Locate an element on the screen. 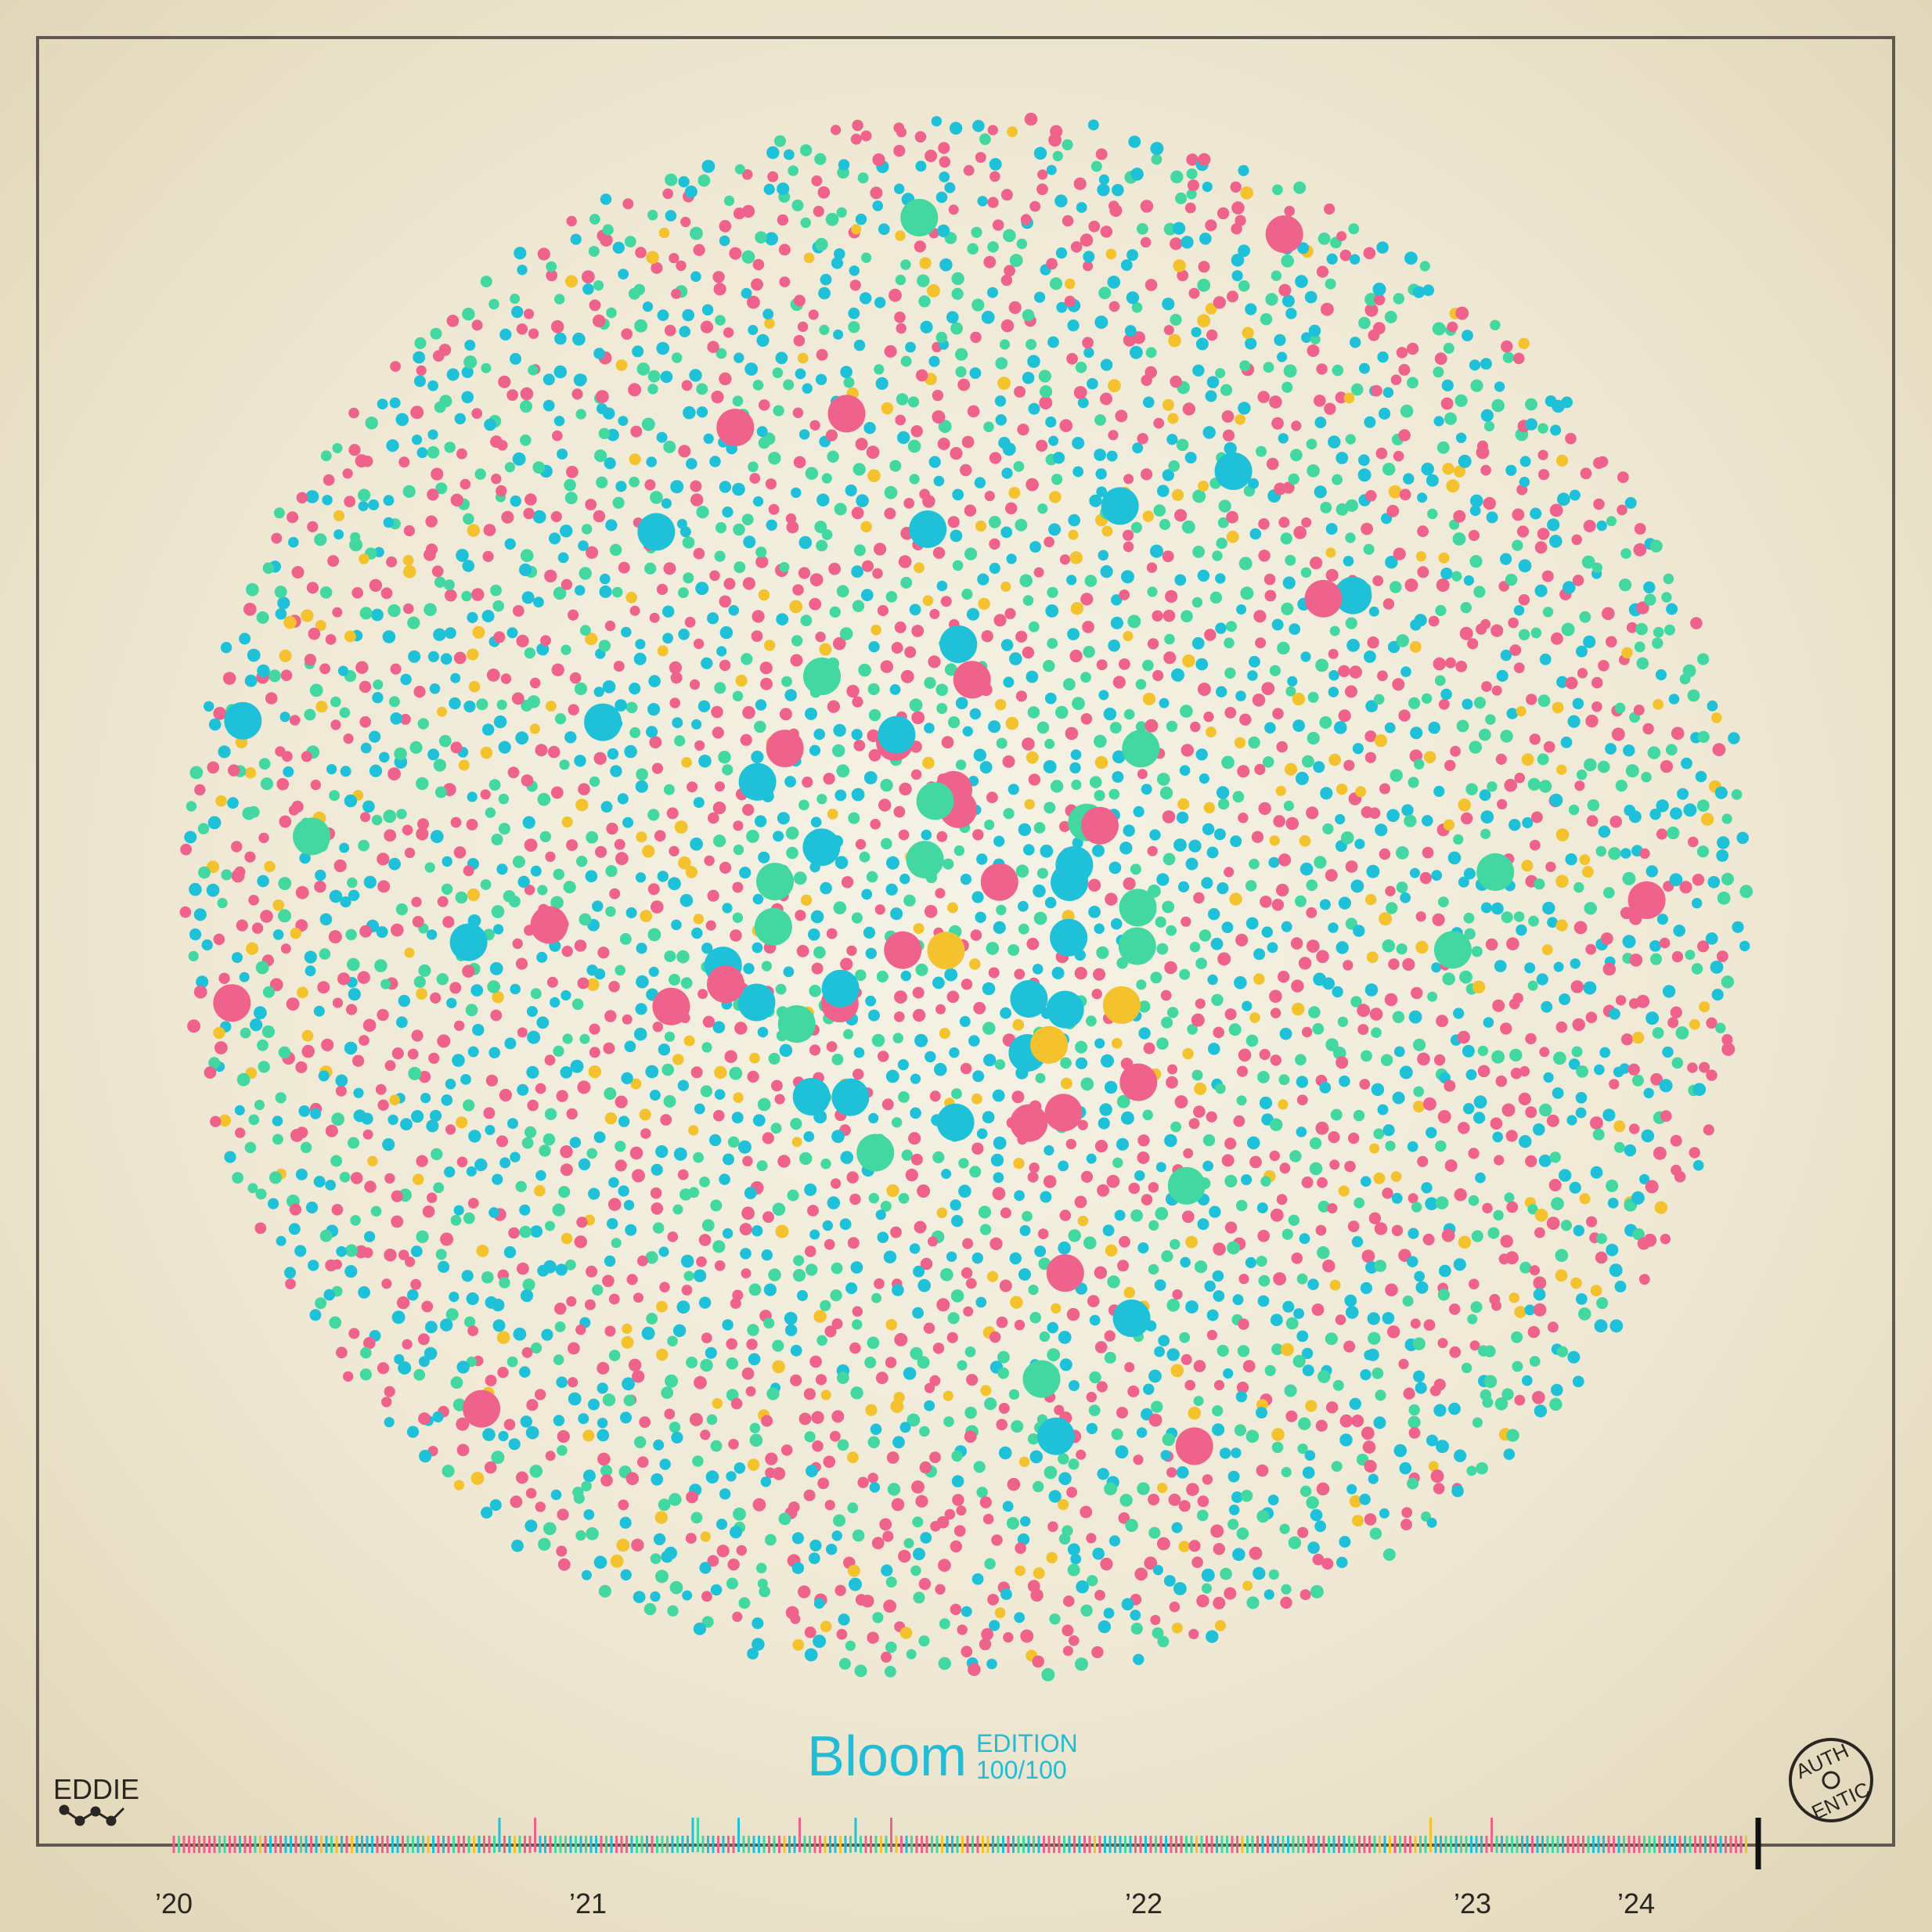 This screenshot has width=1932, height=1932. large-dot is located at coordinates (232, 1003).